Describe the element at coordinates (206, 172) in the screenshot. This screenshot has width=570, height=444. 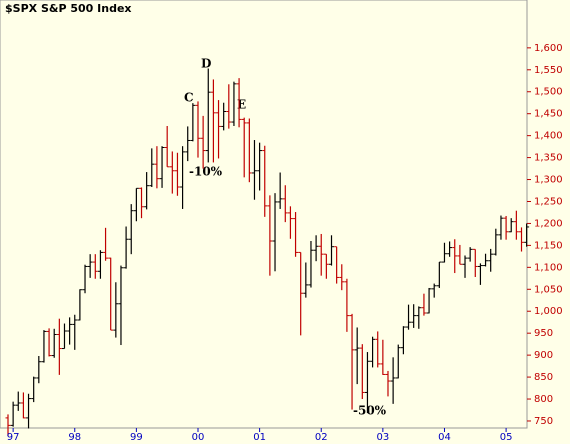
I see `annotation: -10%` at that location.